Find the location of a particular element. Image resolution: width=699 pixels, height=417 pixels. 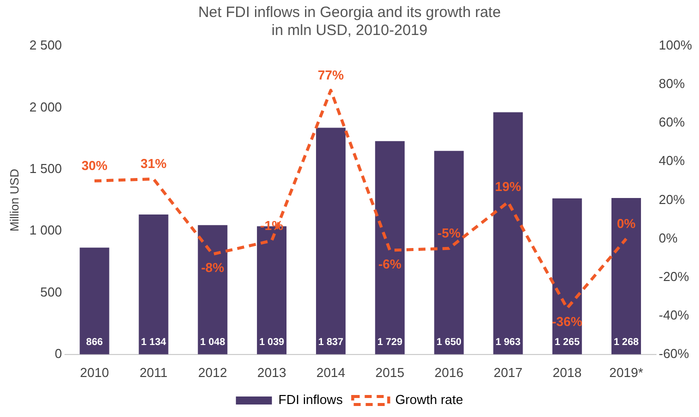

y-tick-label: 2 500 is located at coordinates (45, 45).